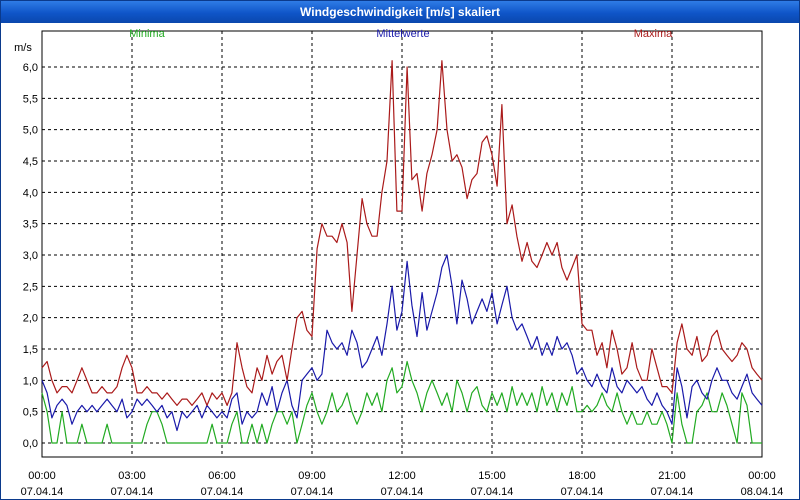 The height and width of the screenshot is (500, 800). I want to click on x-tick-time: 06:00, so click(222, 476).